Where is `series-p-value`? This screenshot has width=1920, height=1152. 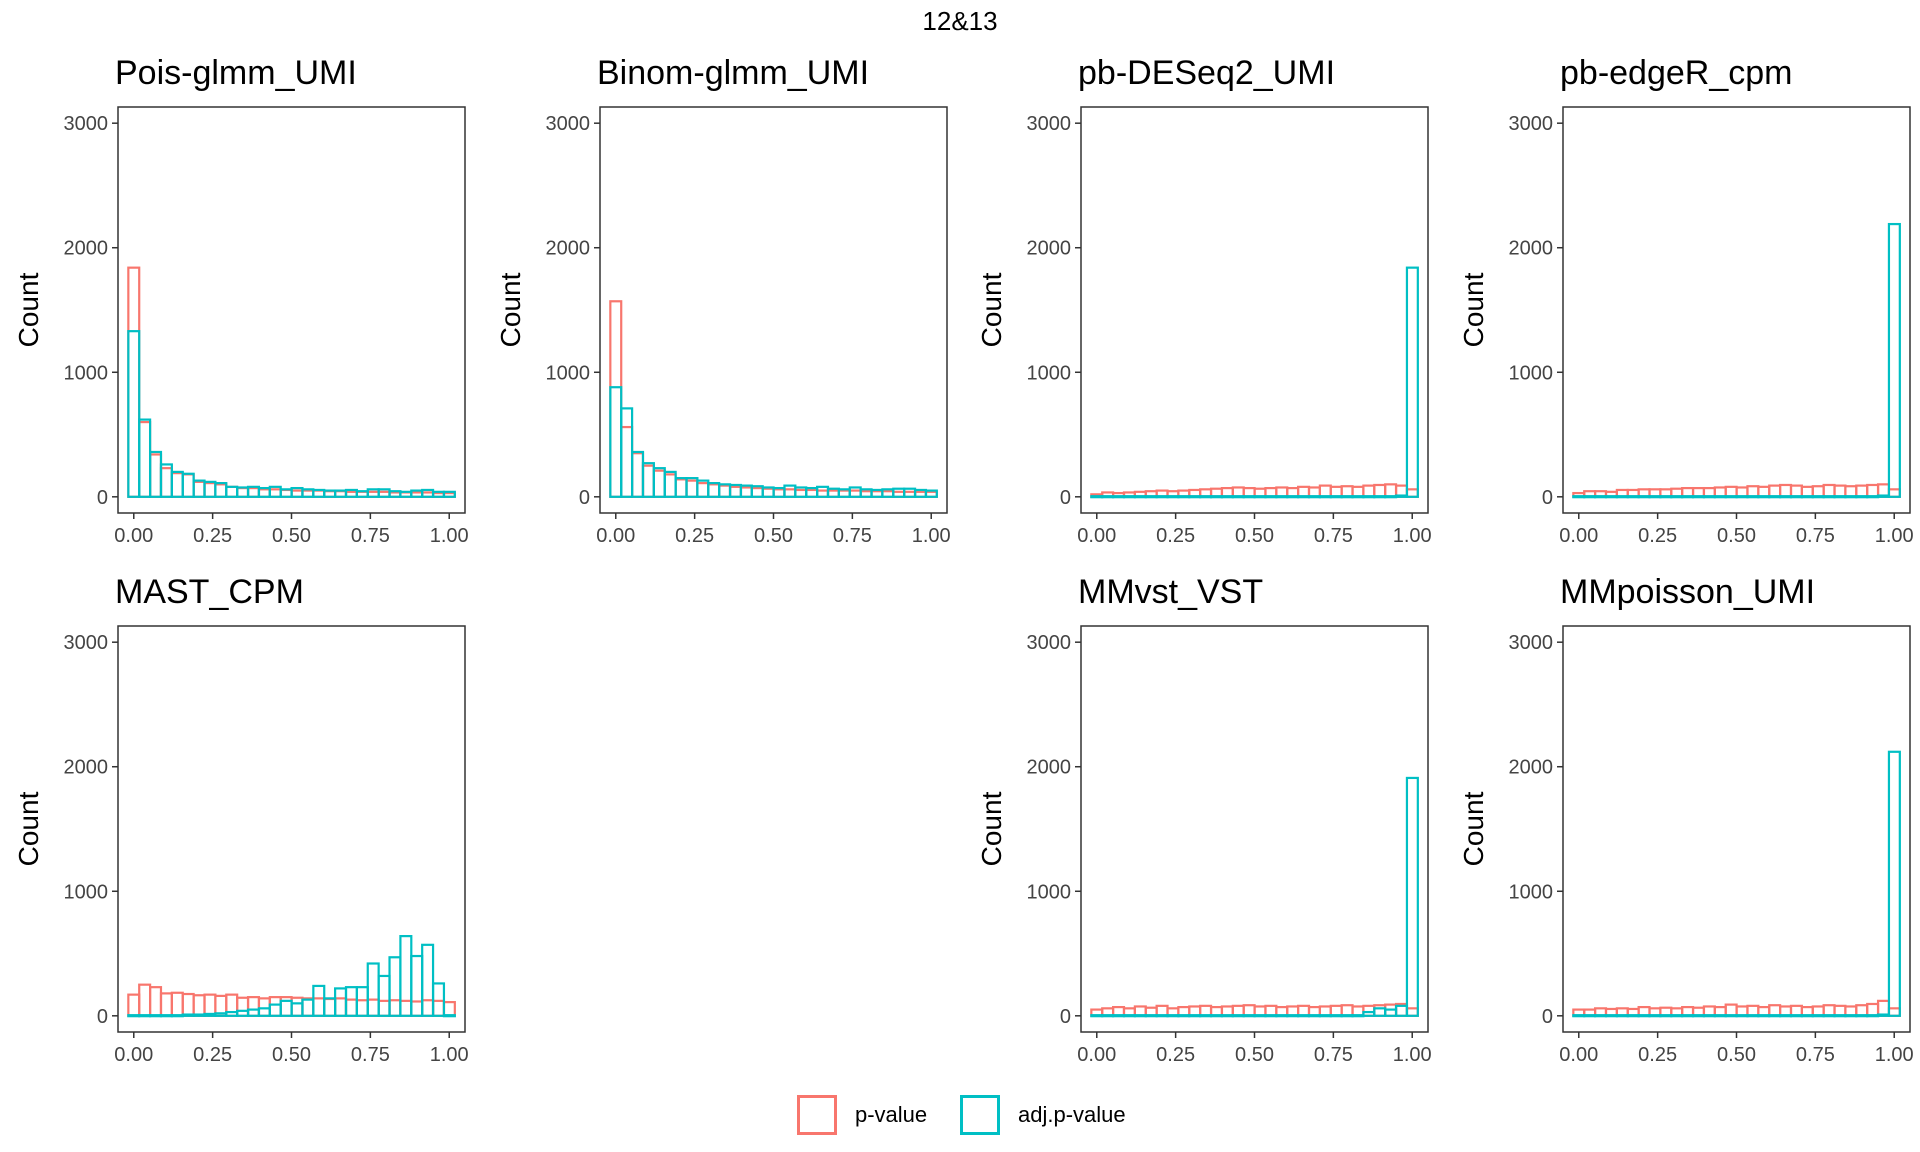 series-p-value is located at coordinates (1254, 1009).